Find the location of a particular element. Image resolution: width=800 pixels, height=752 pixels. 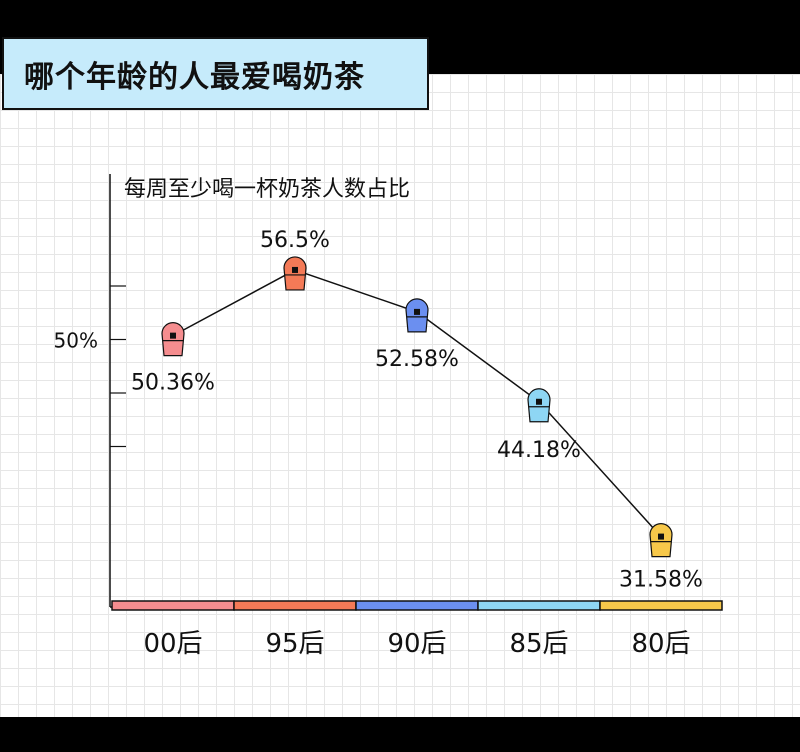

page-title: 哪个年龄的人最爱喝奶茶 is located at coordinates (194, 77).